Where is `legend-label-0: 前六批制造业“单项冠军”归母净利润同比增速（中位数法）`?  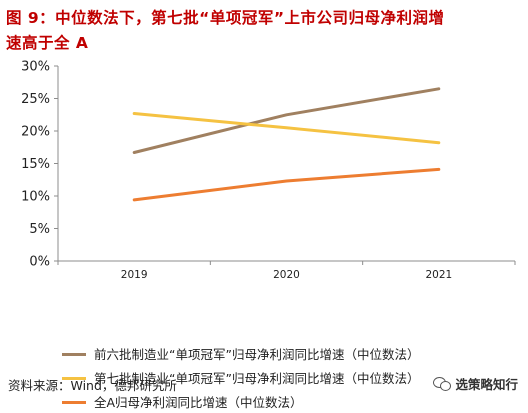 legend-label-0: 前六批制造业“单项冠军”归母净利润同比增速（中位数法） is located at coordinates (257, 354).